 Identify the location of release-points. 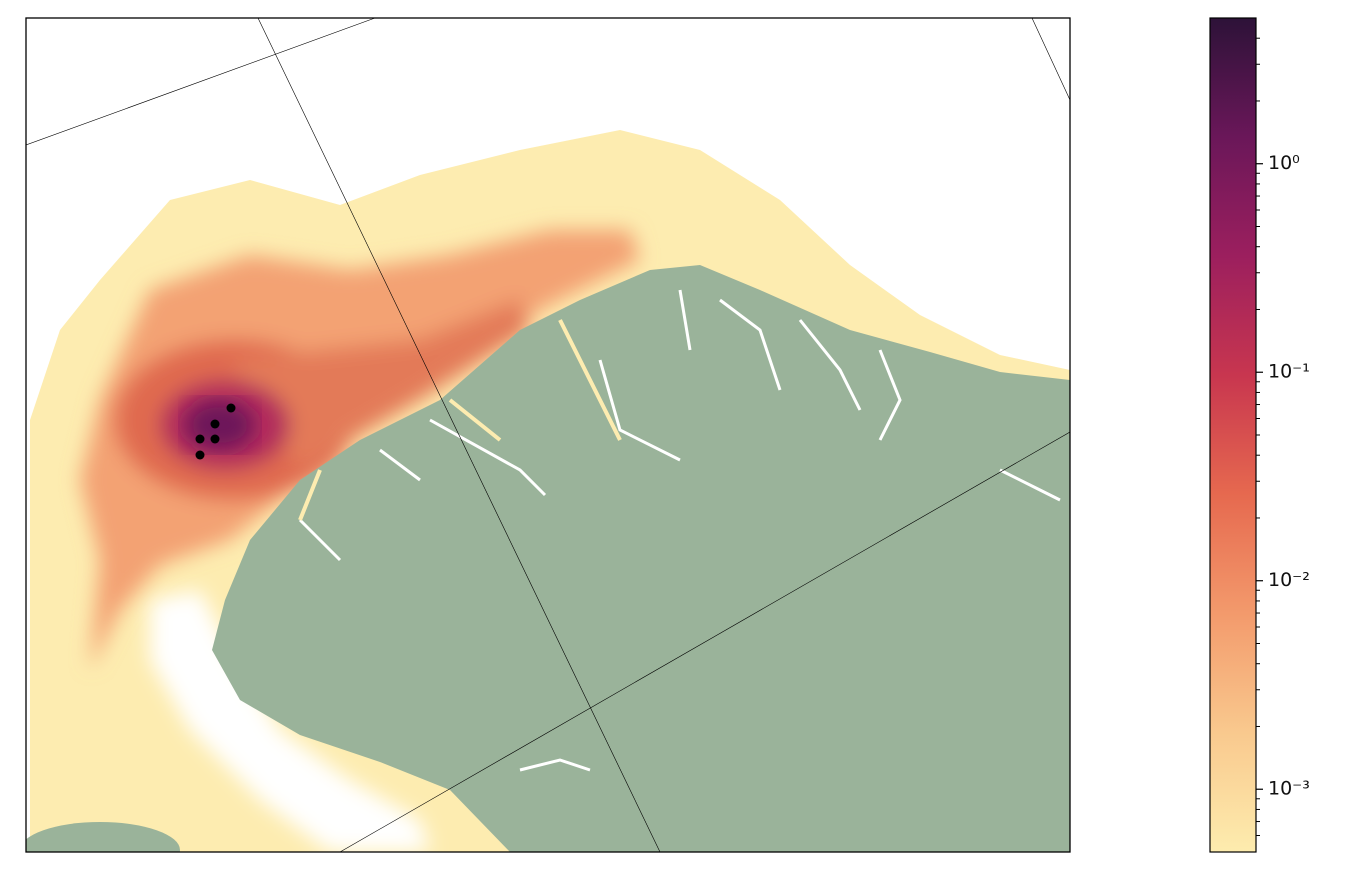
(215, 431).